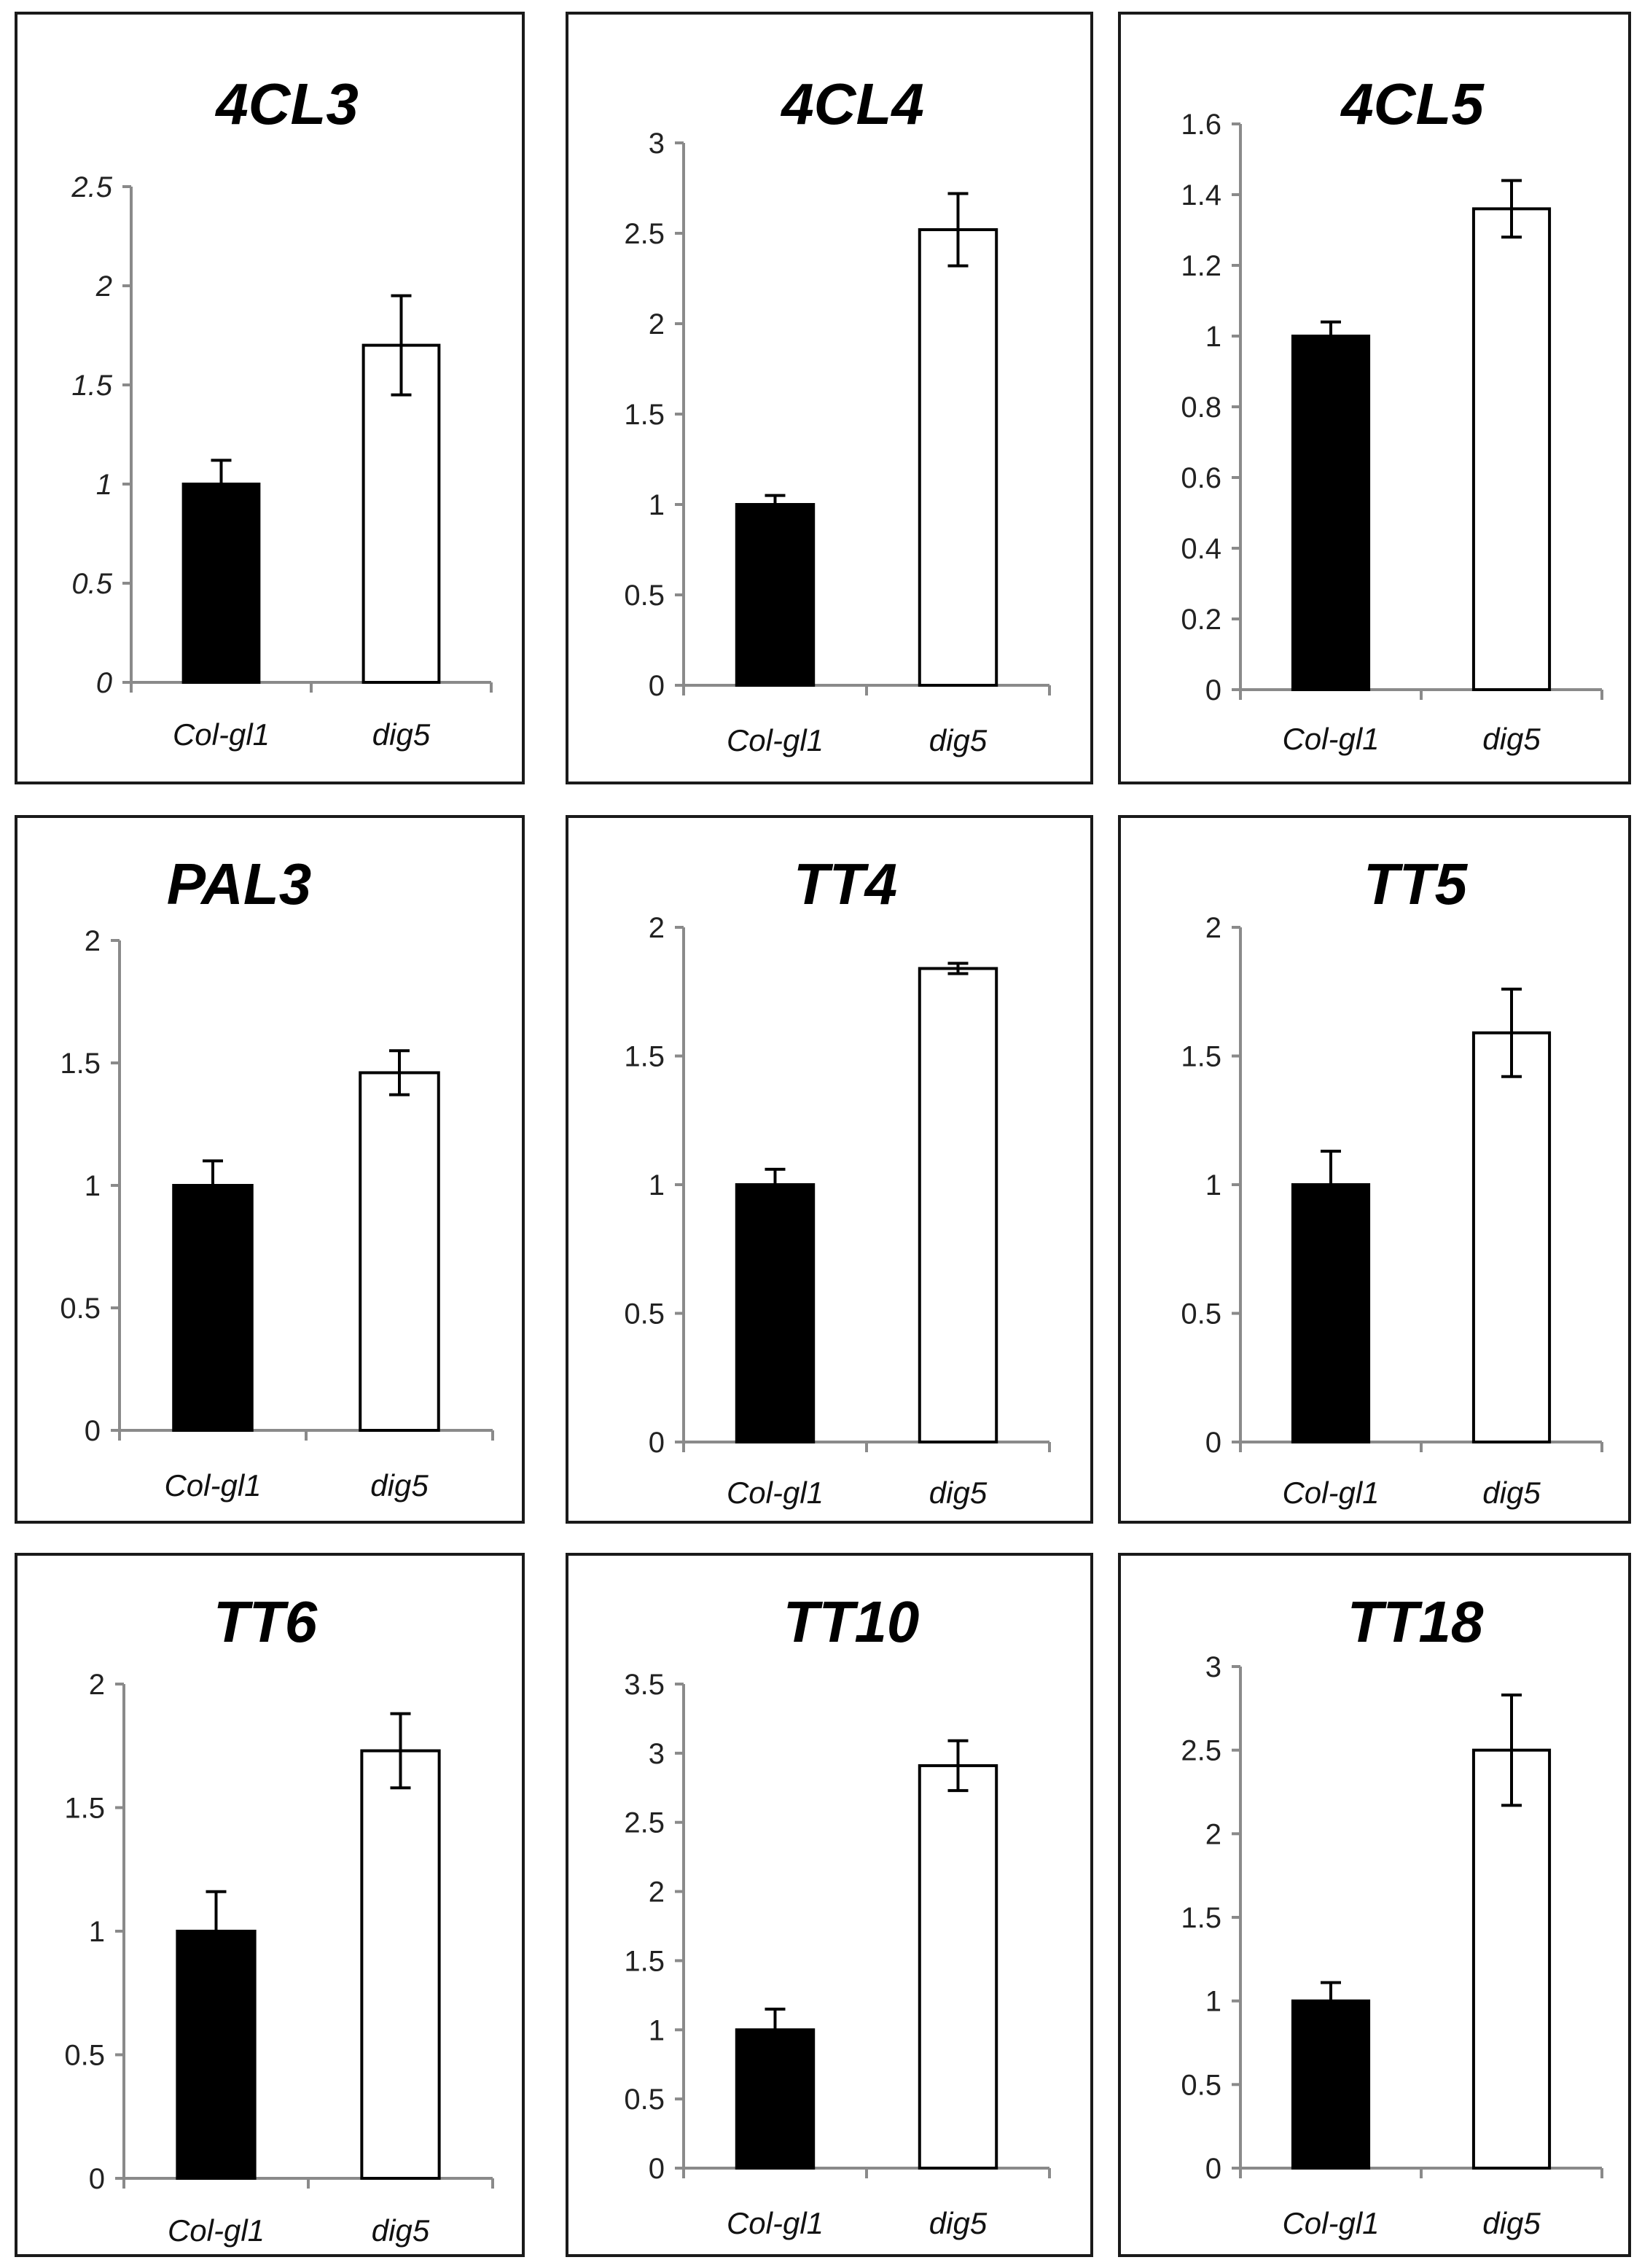 This screenshot has width=1642, height=2268. I want to click on chart-panel-4cl5: 4CL5 0 0.2 0.4 0.6 0.8 1 1.2 1.4 1.6 Col-gl1 dig5, so click(1374, 398).